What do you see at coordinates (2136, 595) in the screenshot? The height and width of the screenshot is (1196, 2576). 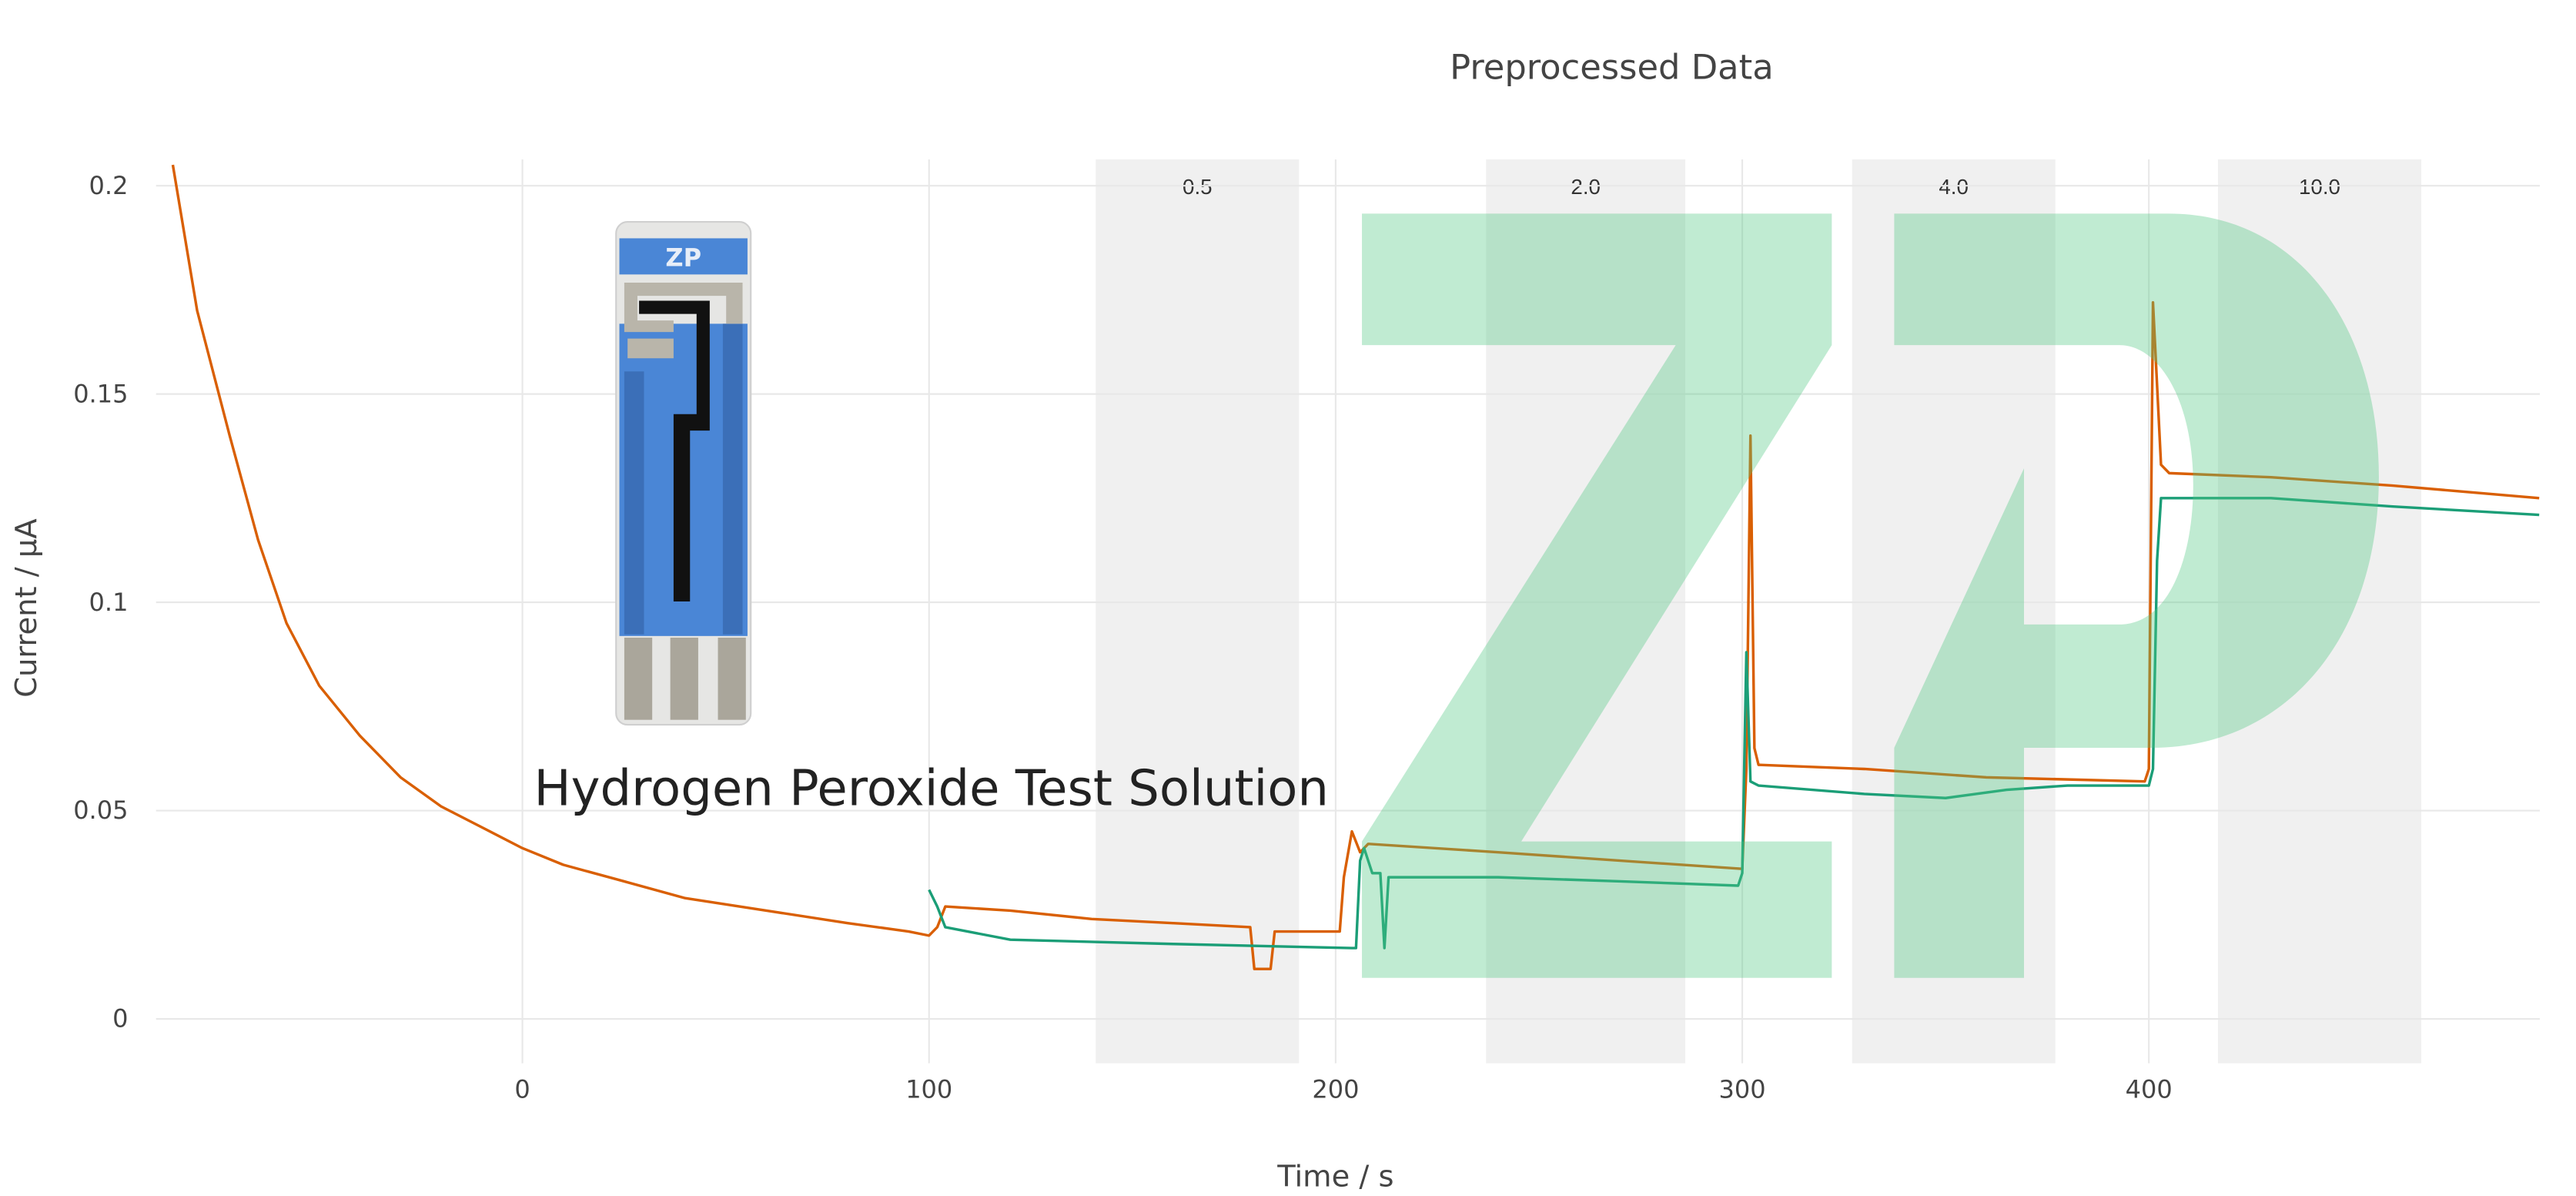 I see `watermark-p` at bounding box center [2136, 595].